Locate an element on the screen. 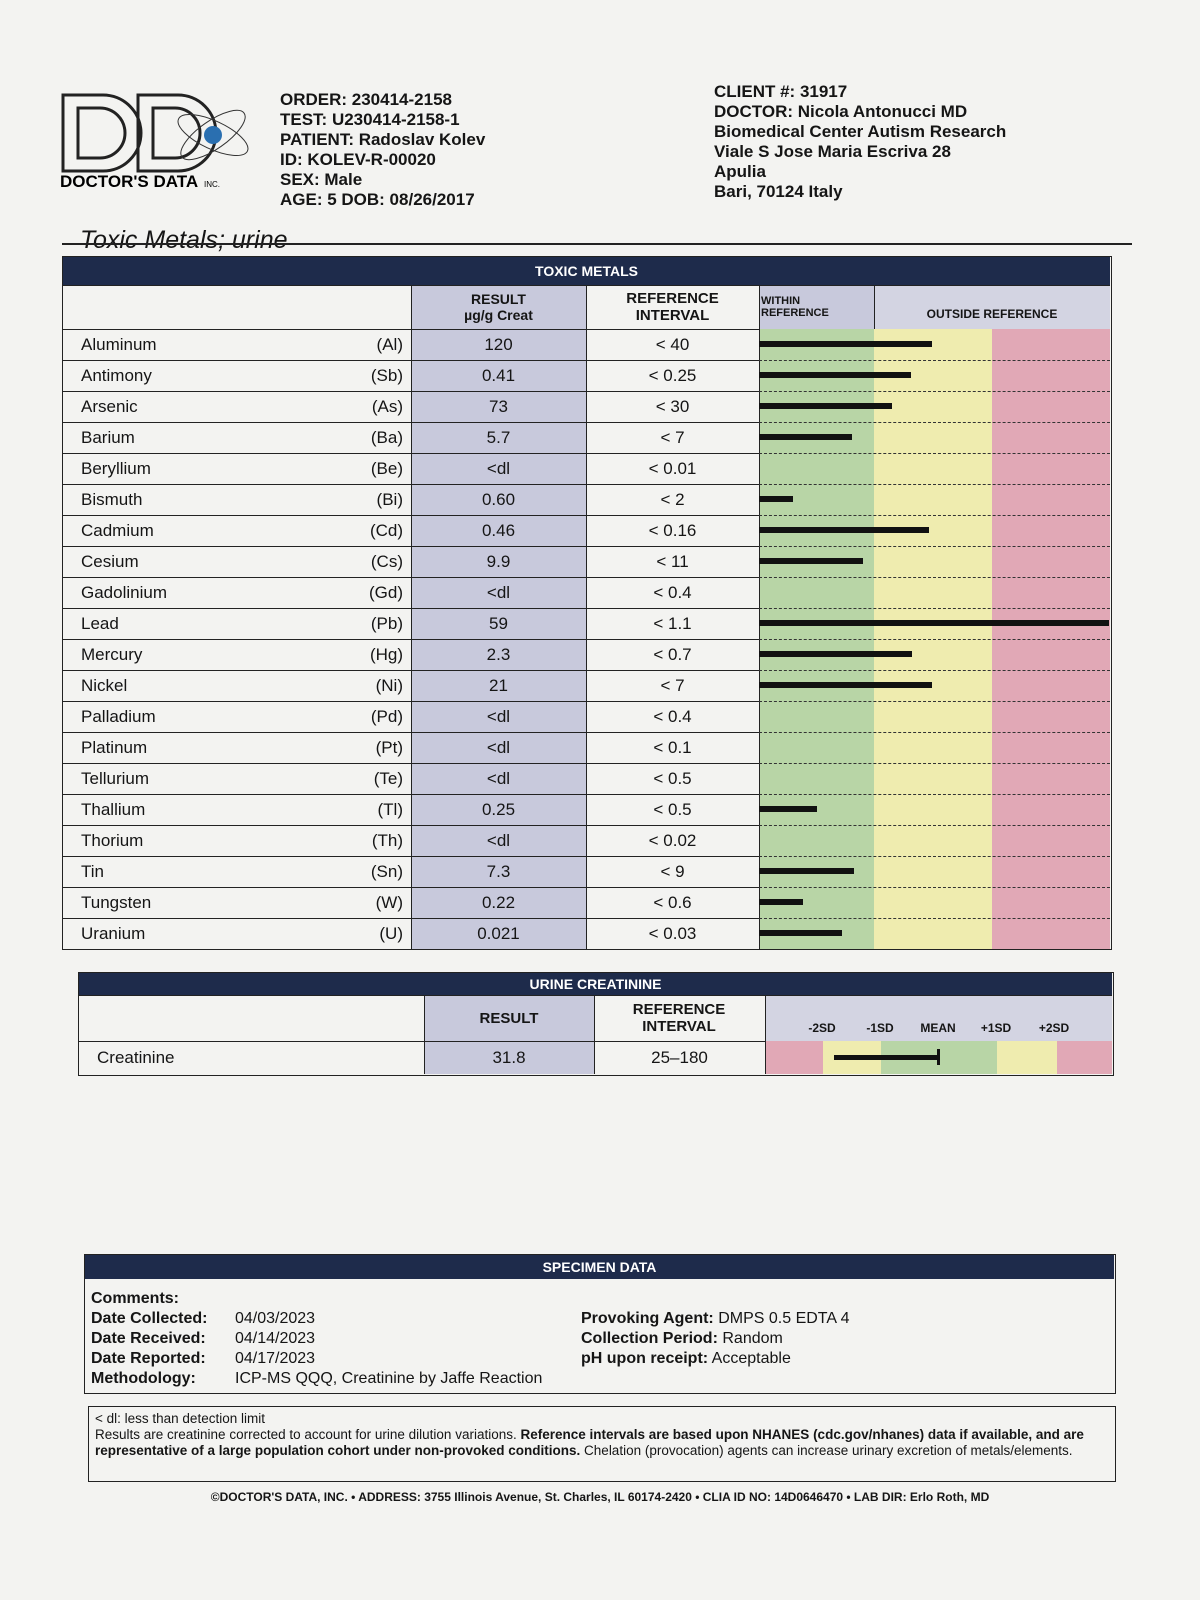 This screenshot has height=1600, width=1200. report-title: Toxic Metals; urine is located at coordinates (184, 240).